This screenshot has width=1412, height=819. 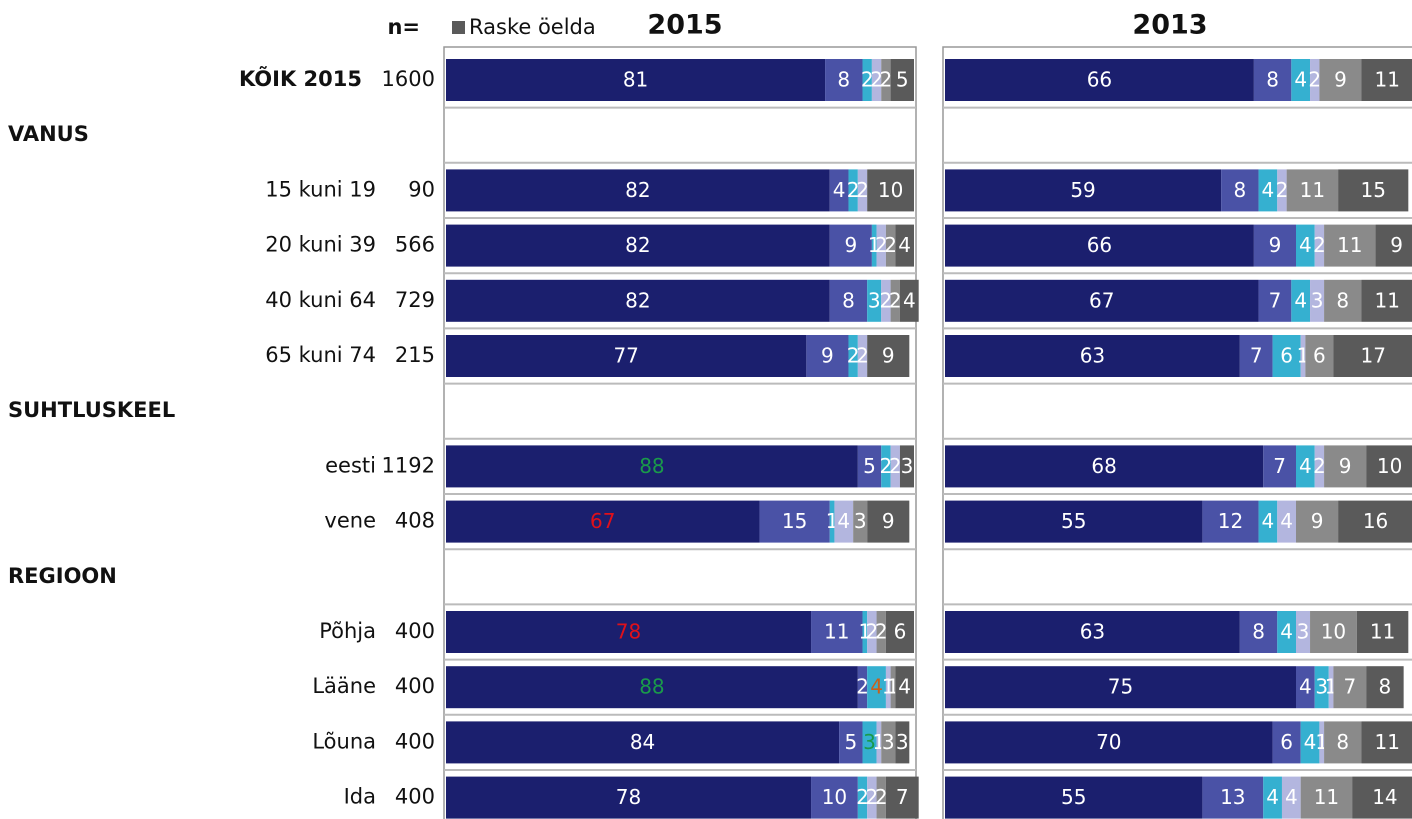 I want to click on category-label: Ida, so click(x=360, y=797).